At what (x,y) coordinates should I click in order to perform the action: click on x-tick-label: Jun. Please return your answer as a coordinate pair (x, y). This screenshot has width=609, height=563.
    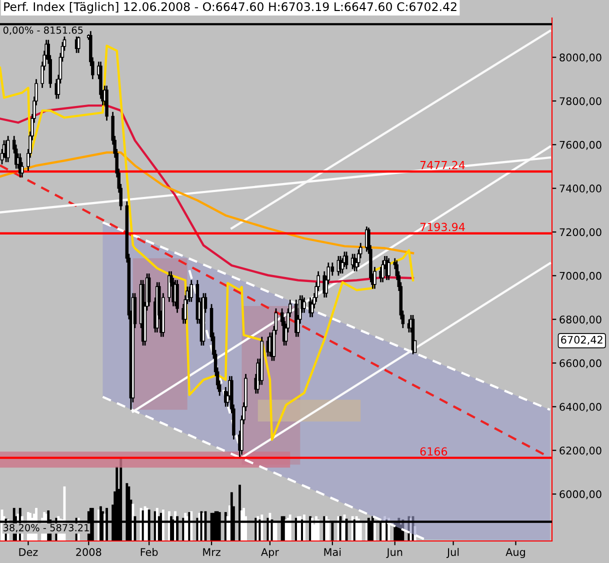
    Looking at the image, I should click on (394, 553).